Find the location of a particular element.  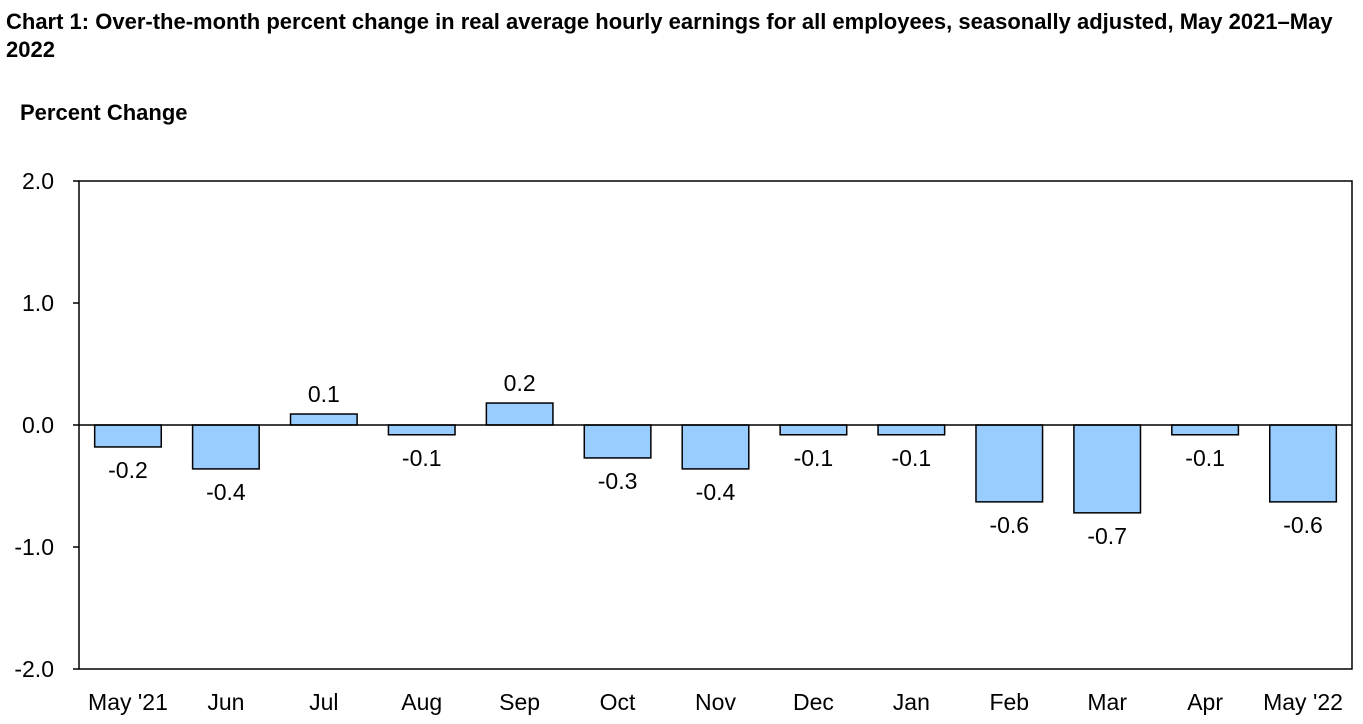

data-label-4: 0.2 is located at coordinates (520, 383).